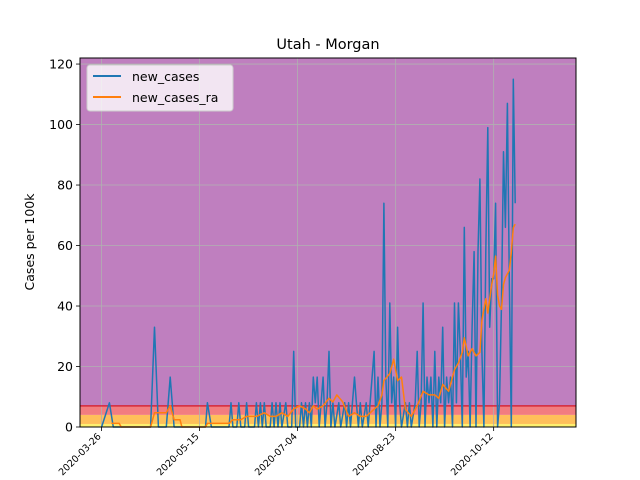 The width and height of the screenshot is (640, 480). Describe the element at coordinates (65, 185) in the screenshot. I see `y-tick-label-4: 80` at that location.